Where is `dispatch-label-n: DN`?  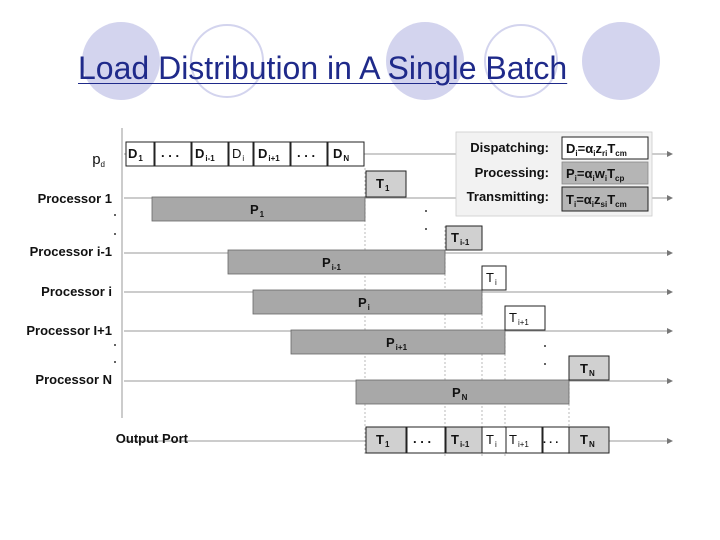 dispatch-label-n: DN is located at coordinates (341, 154).